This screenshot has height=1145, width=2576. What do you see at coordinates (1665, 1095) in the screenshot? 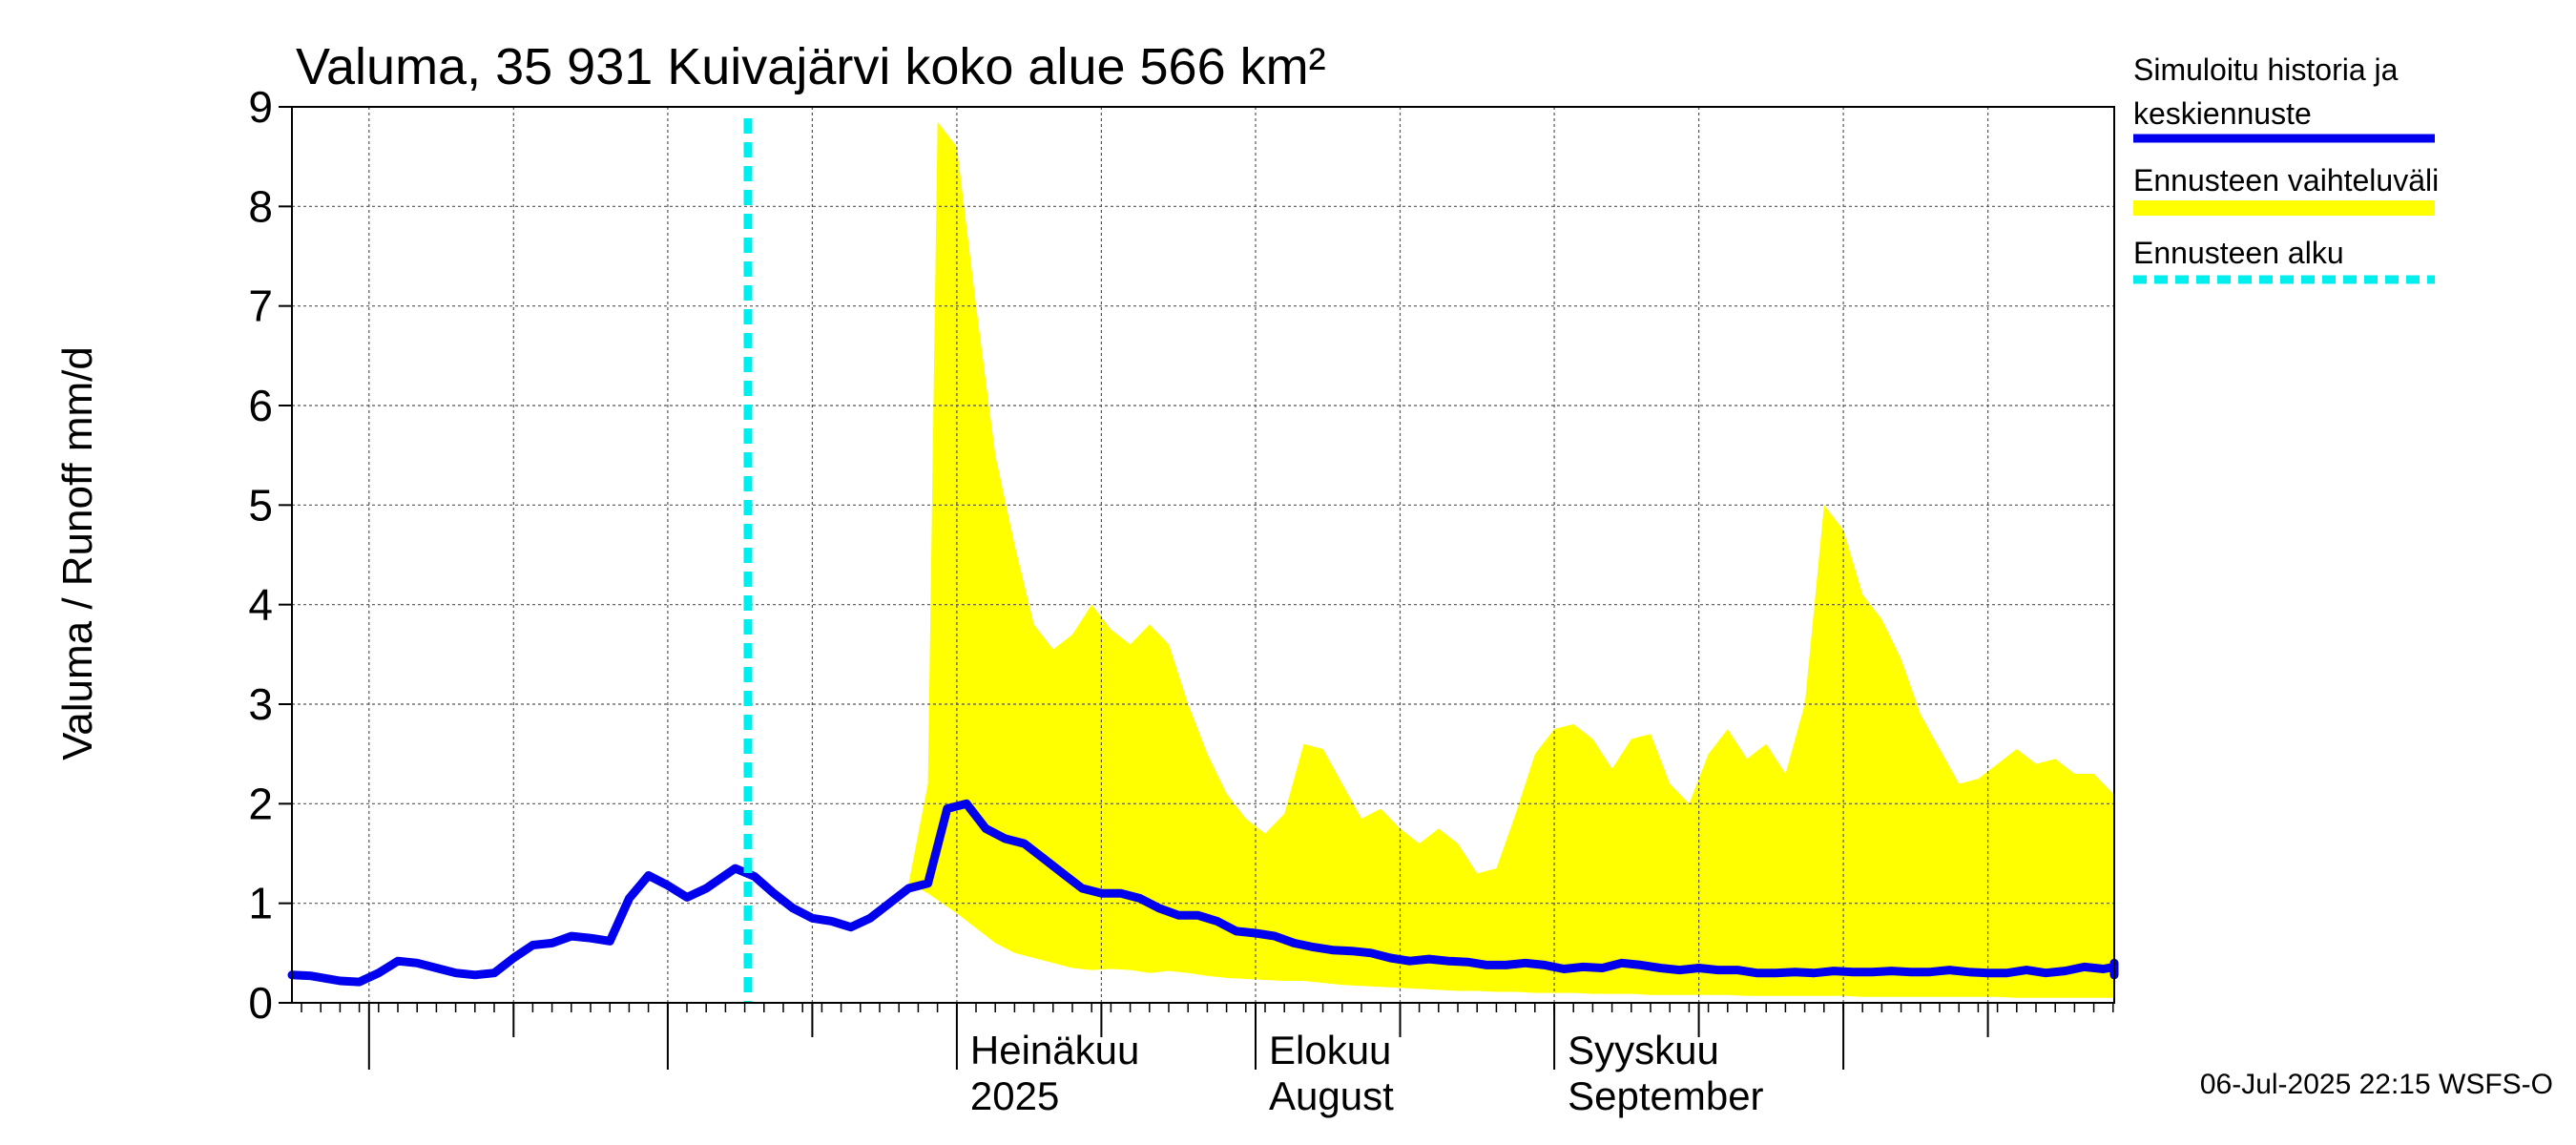
I see `x-month-sublabel-2: September` at bounding box center [1665, 1095].